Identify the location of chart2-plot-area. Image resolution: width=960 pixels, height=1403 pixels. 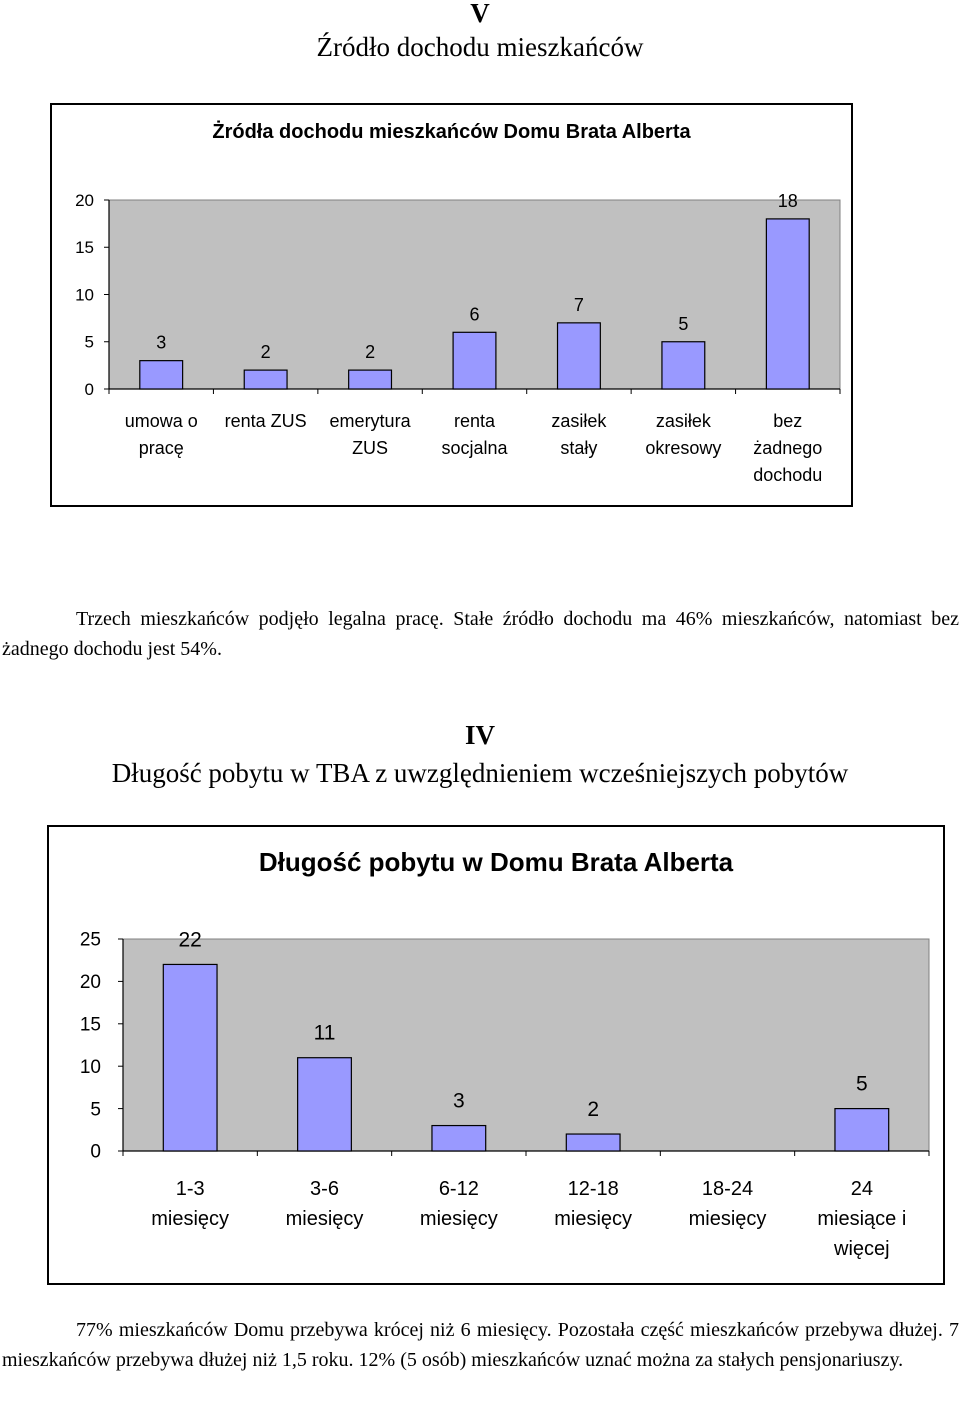
(526, 1045).